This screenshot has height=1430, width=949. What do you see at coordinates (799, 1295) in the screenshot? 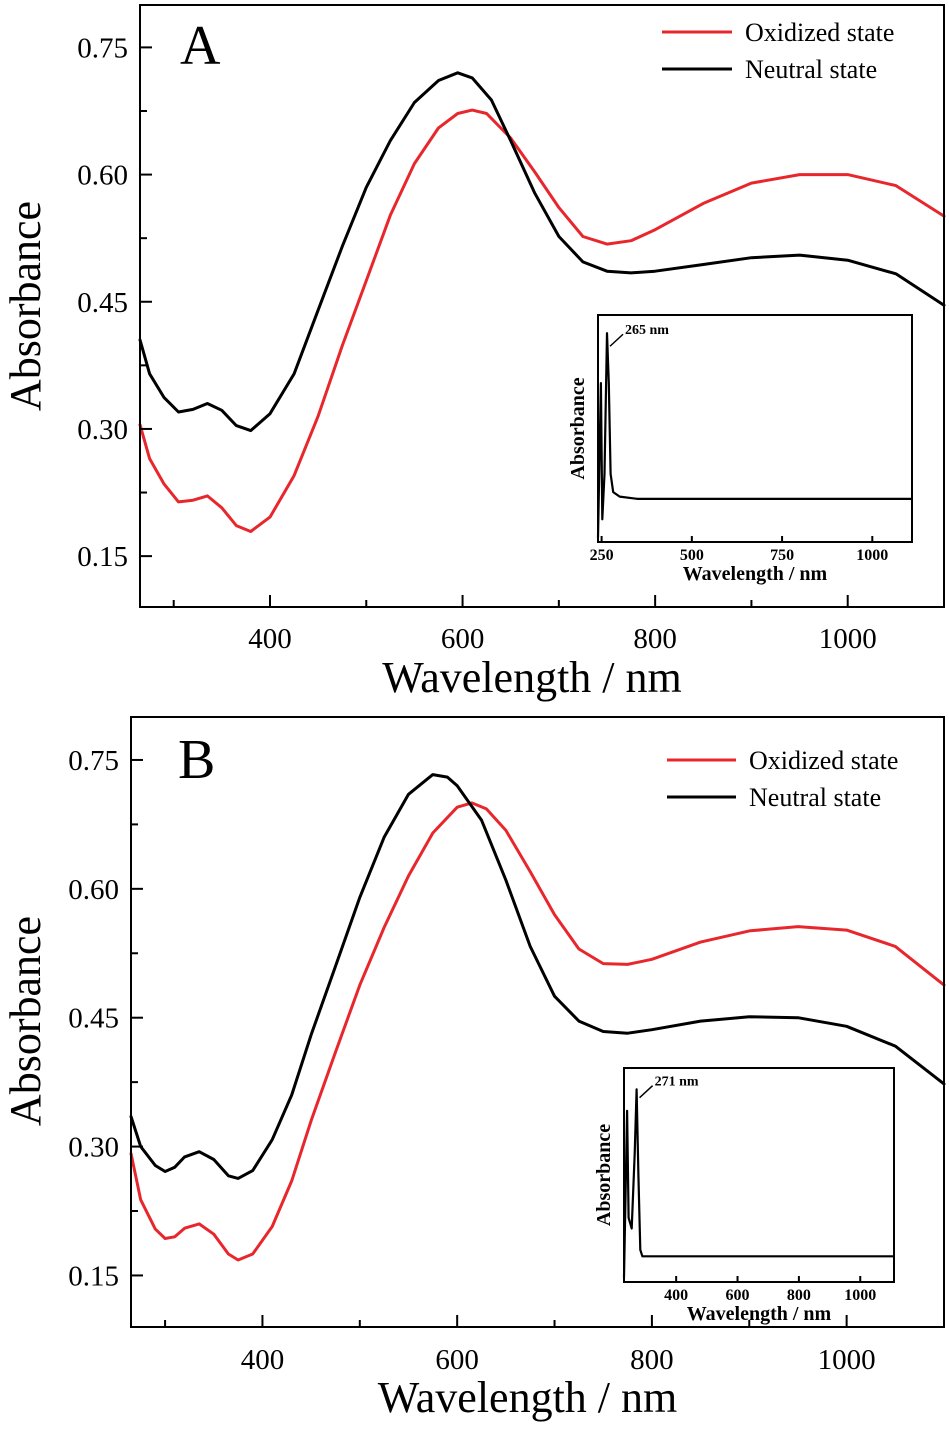
I see `inset-x-tick-label: 800` at bounding box center [799, 1295].